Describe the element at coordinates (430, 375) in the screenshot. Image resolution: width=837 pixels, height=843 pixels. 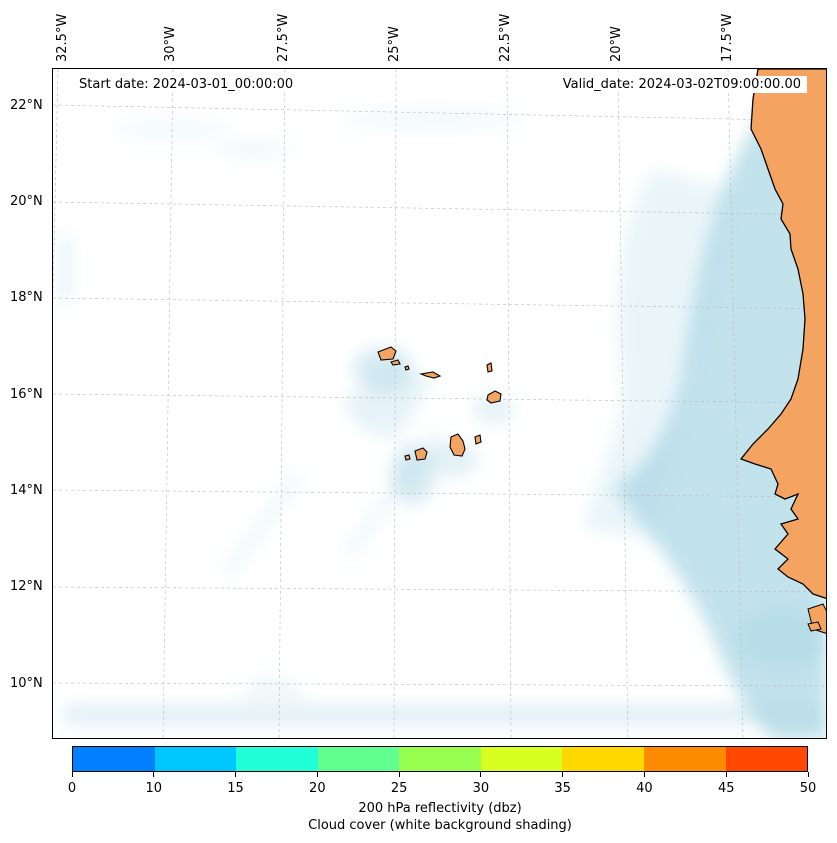
I see `island-sao-nicolau` at that location.